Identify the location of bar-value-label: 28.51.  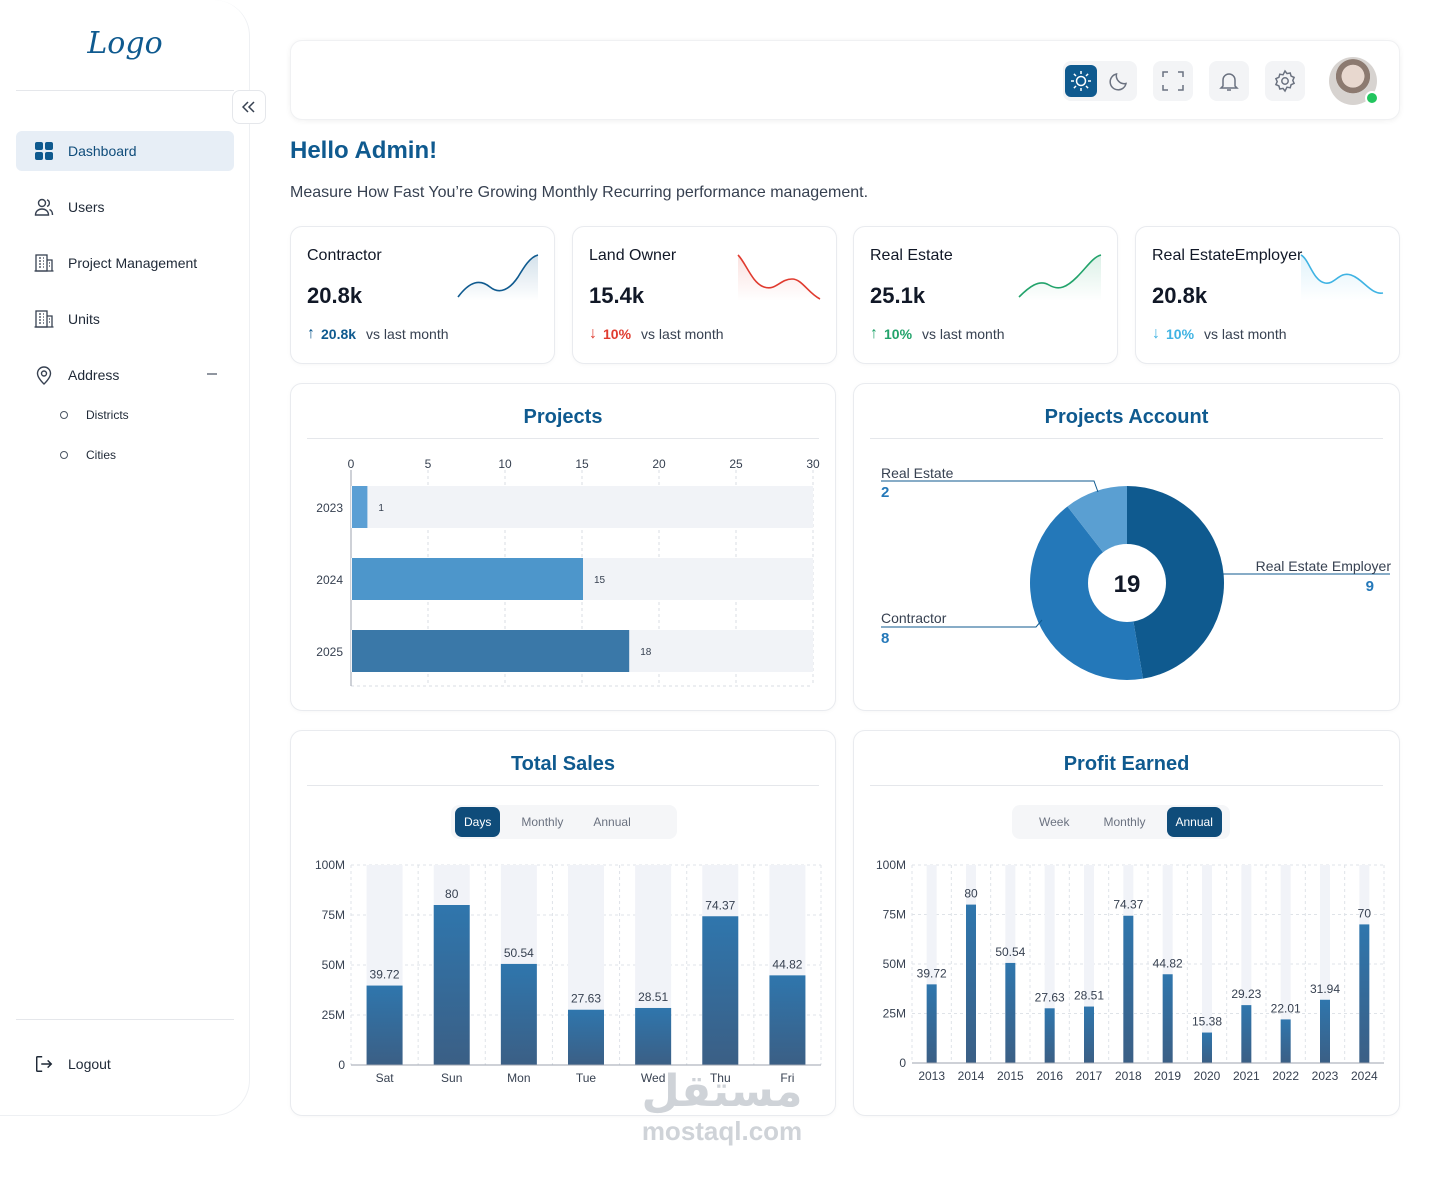
(1089, 996).